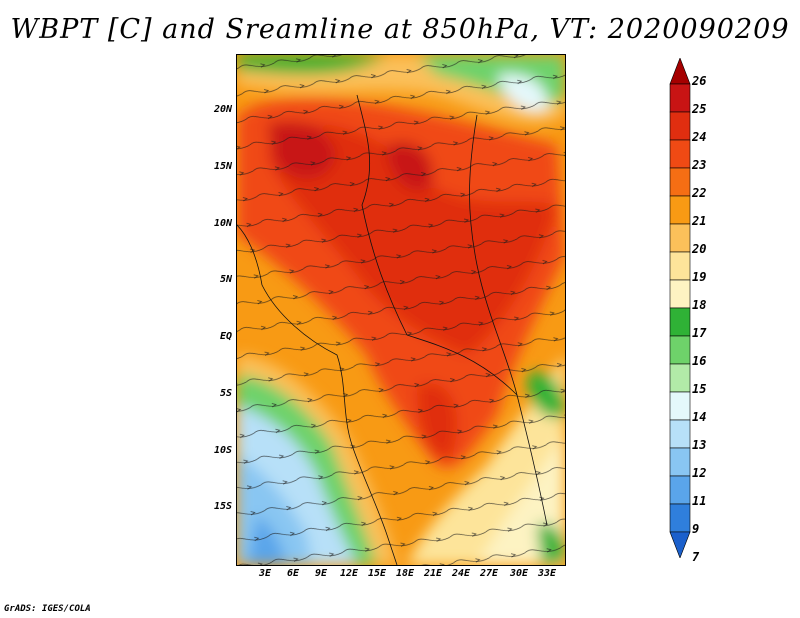 This screenshot has height=618, width=800. What do you see at coordinates (547, 573) in the screenshot?
I see `lon-label-33e: 33E` at bounding box center [547, 573].